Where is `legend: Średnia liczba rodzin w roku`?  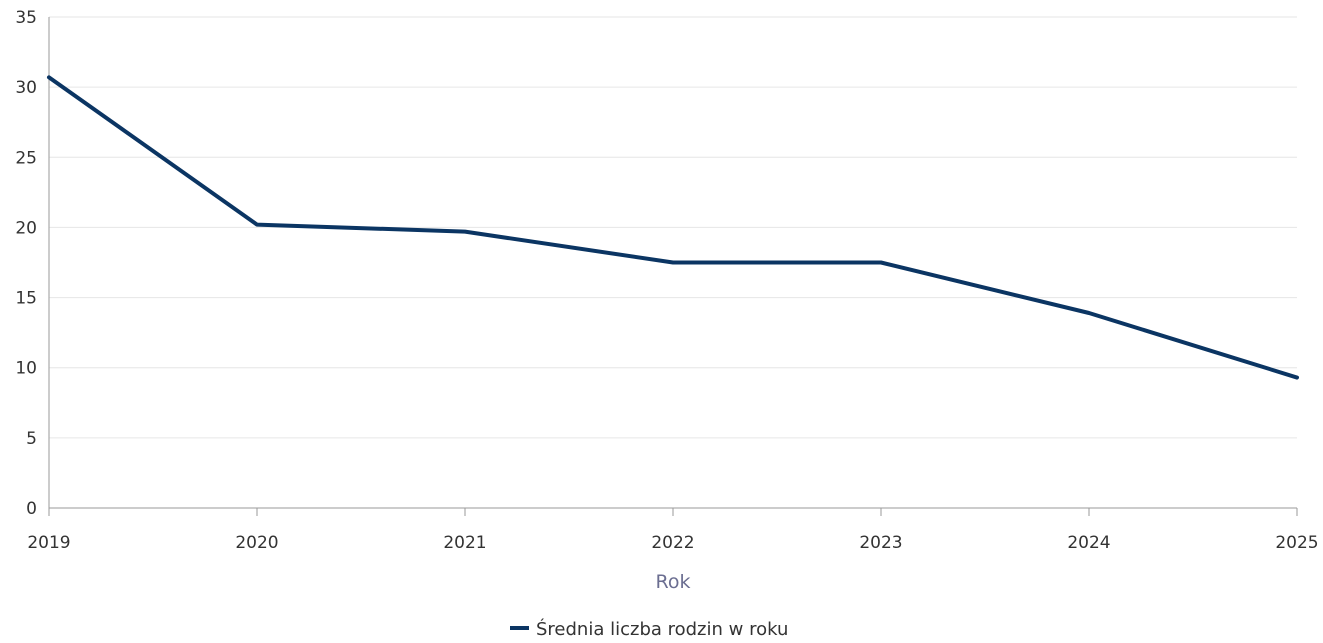
legend: Średnia liczba rodzin w roku is located at coordinates (649, 629).